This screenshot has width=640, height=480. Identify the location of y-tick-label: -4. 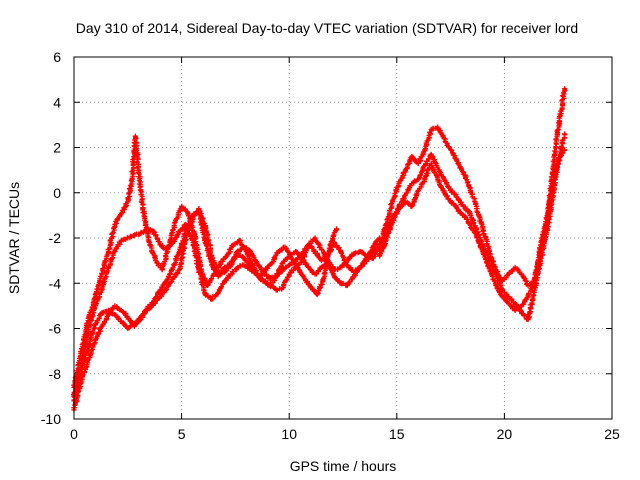
(55, 283).